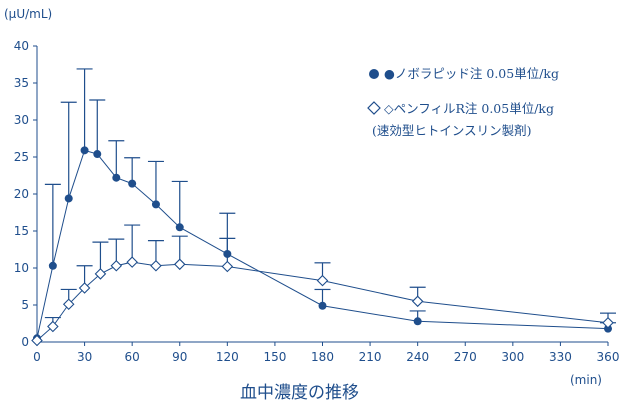  Describe the element at coordinates (21, 268) in the screenshot. I see `y-tick-label: 10` at that location.